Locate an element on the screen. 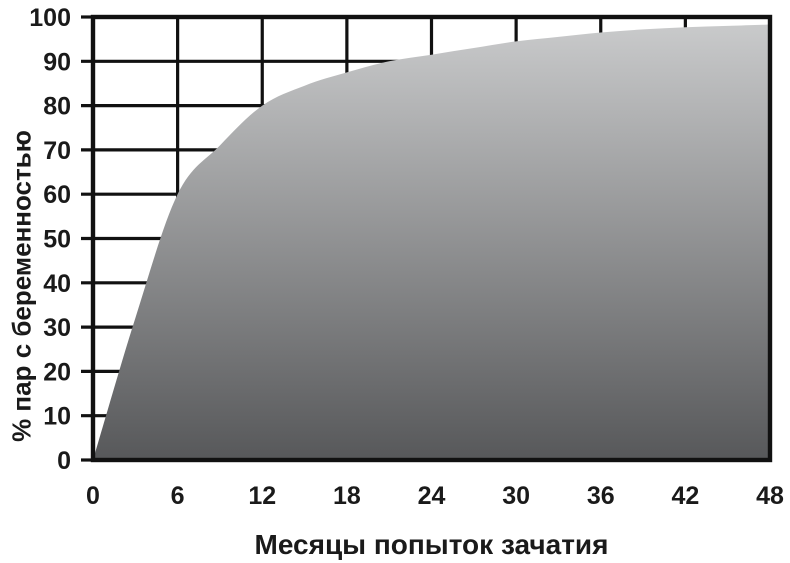 The height and width of the screenshot is (563, 790). axis-tick-marks is located at coordinates (86, 238).